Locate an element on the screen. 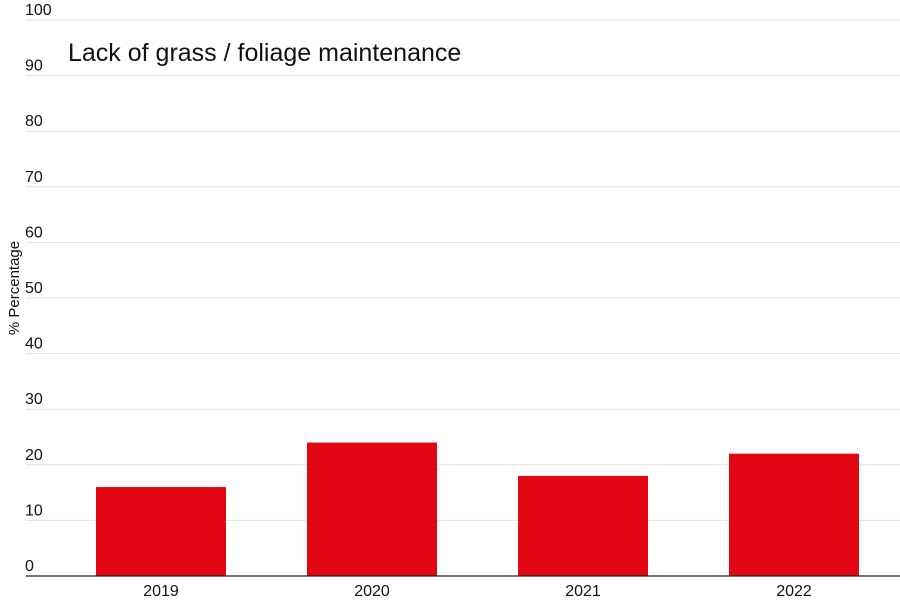 This screenshot has height=600, width=900. y-axis-ticks: 0 10 20 30 40 50 60 70 80 90 100 is located at coordinates (38, 288).